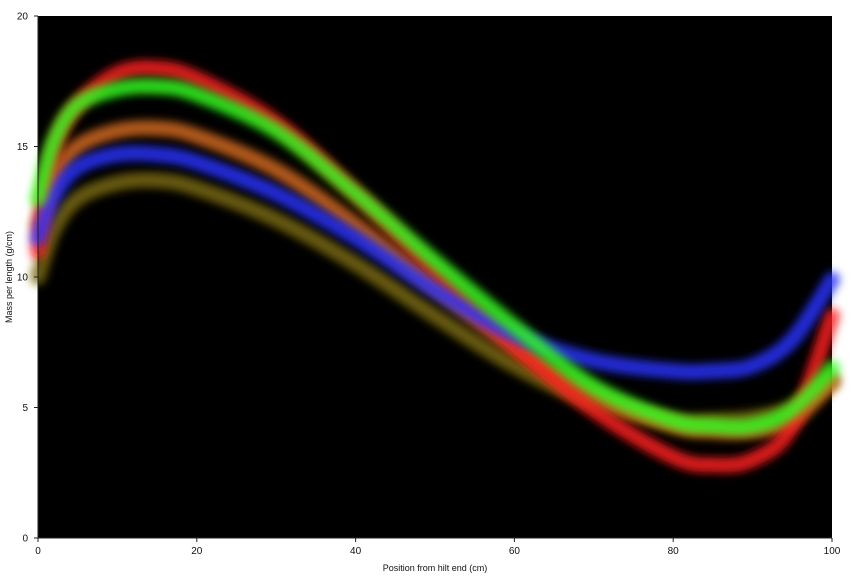  What do you see at coordinates (23, 147) in the screenshot?
I see `y-tick-label: 15` at bounding box center [23, 147].